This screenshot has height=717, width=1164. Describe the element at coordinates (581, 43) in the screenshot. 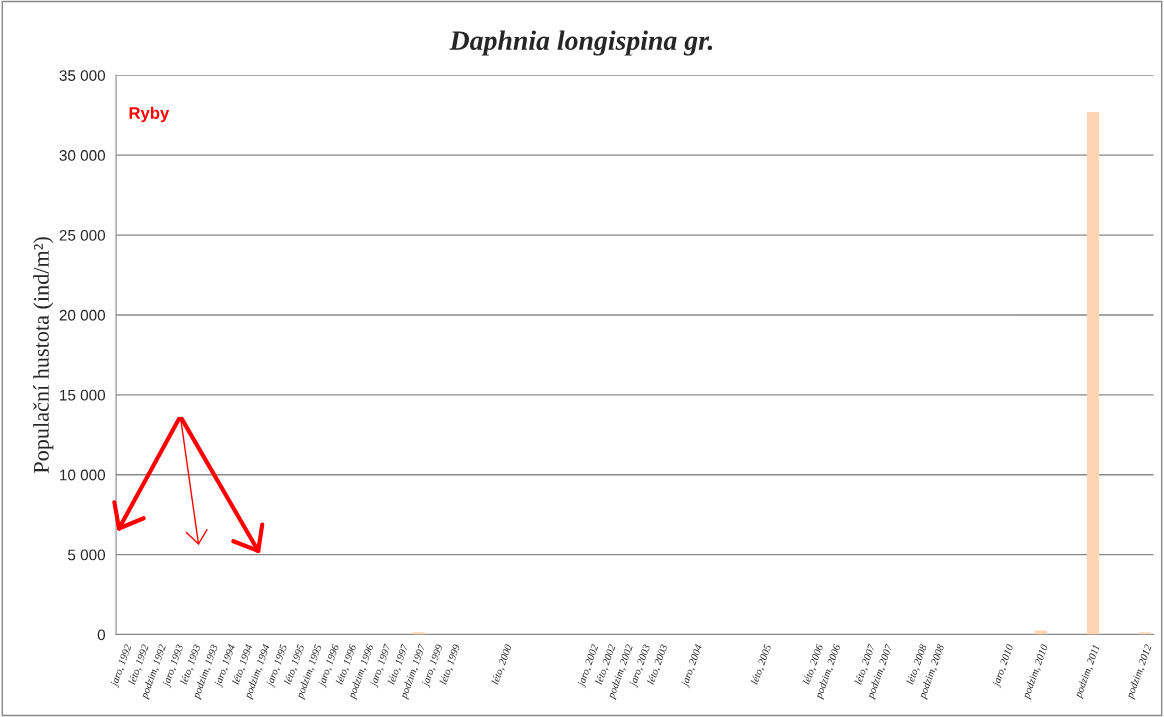

I see `chart-title: Daphnia longispina gr.` at that location.